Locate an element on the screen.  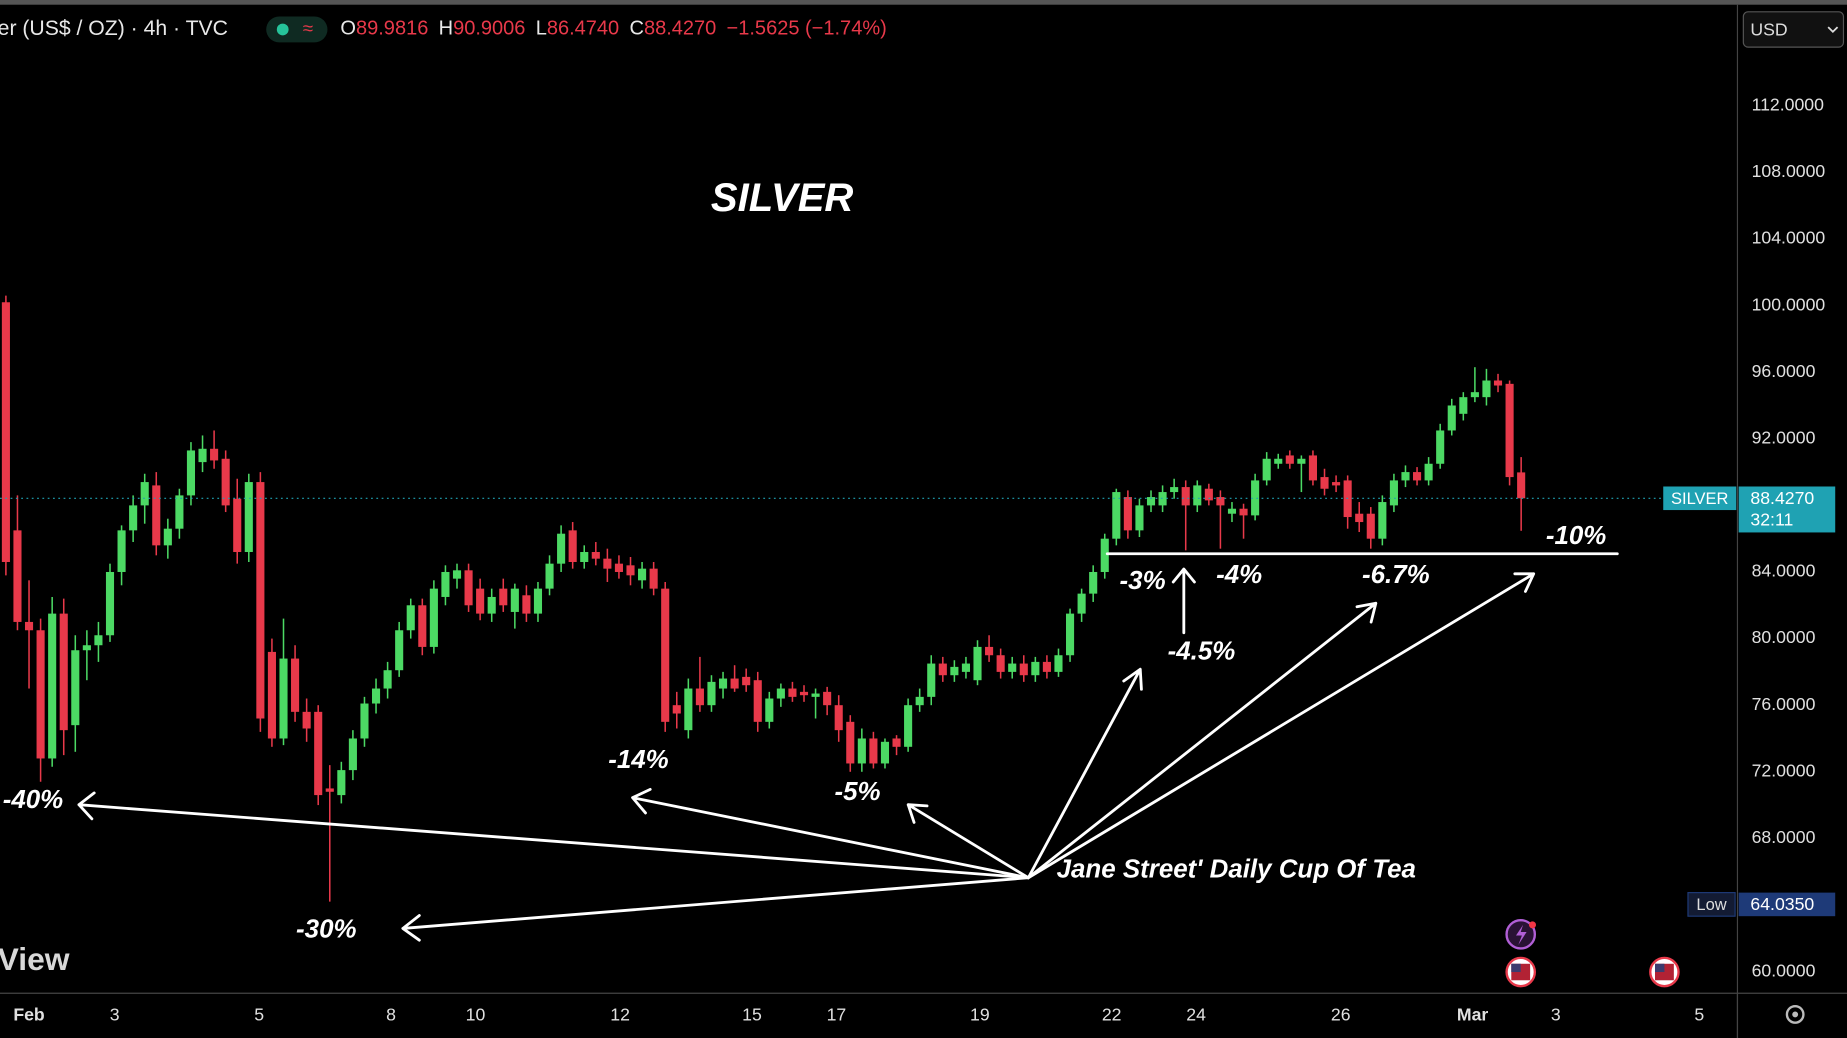
high-value: 90.9006 is located at coordinates (489, 29).